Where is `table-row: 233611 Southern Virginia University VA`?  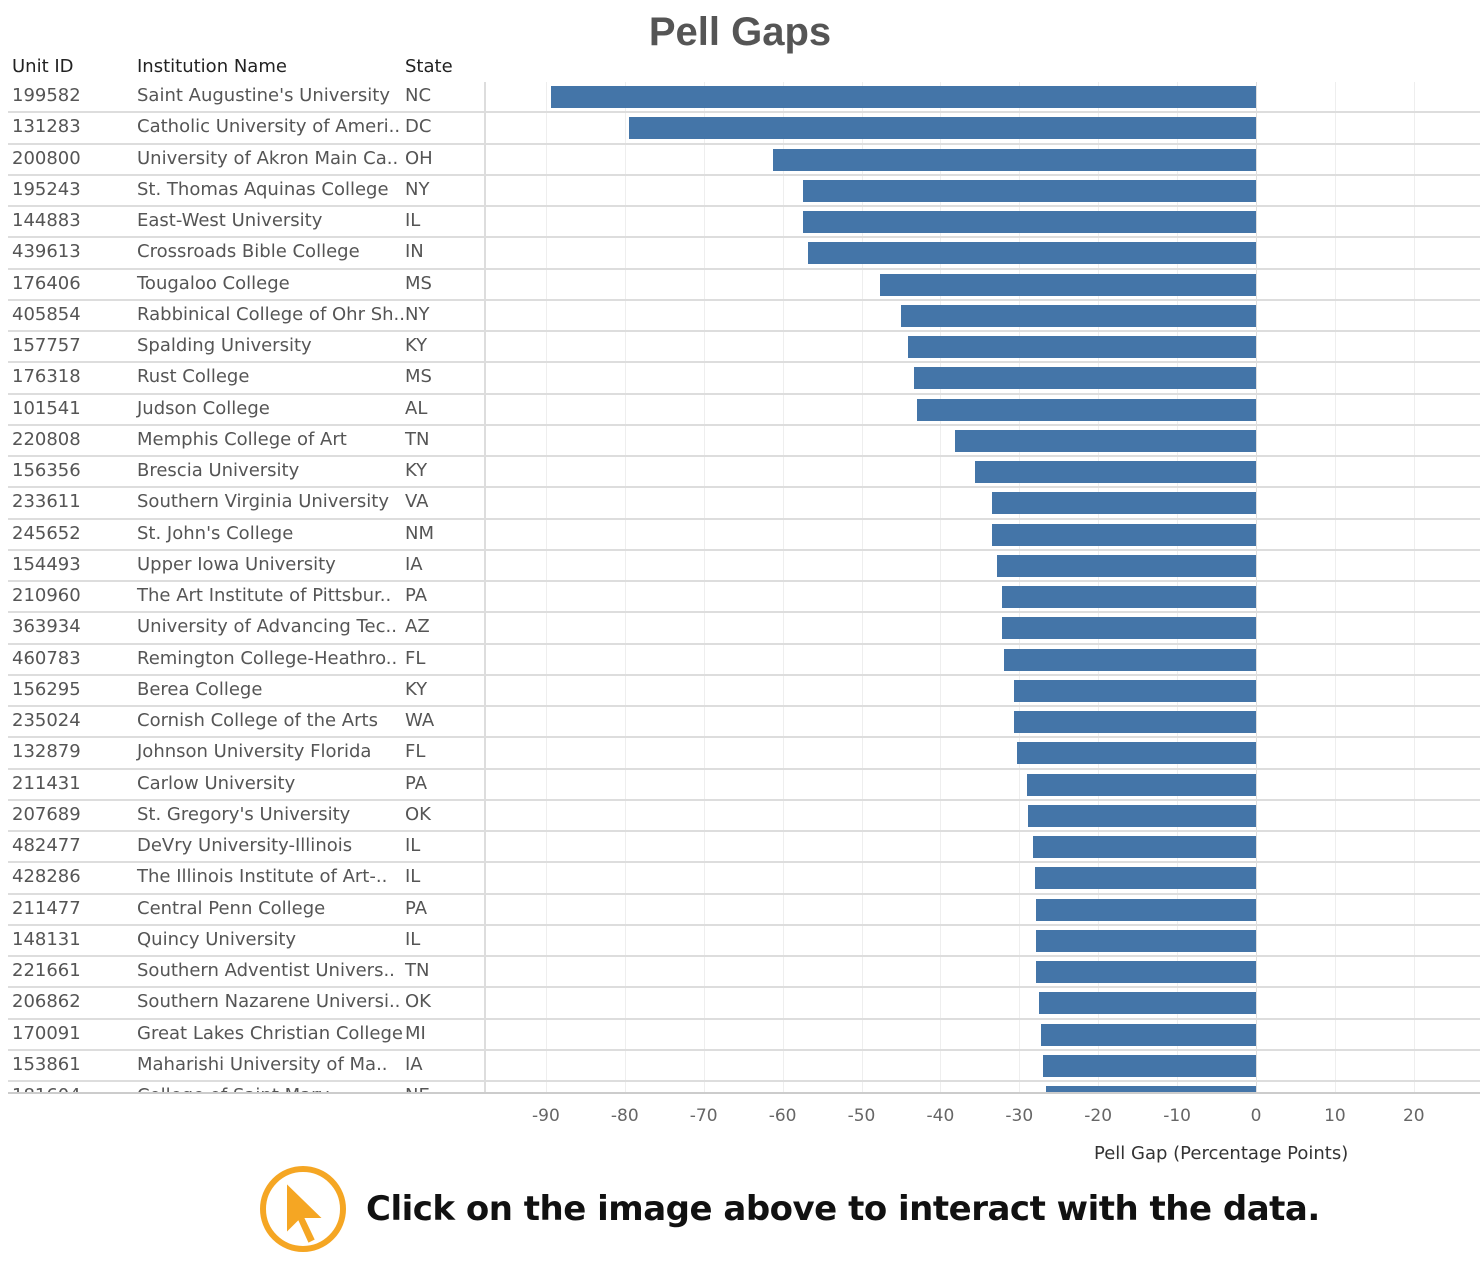 table-row: 233611 Southern Virginia University VA is located at coordinates (740, 504).